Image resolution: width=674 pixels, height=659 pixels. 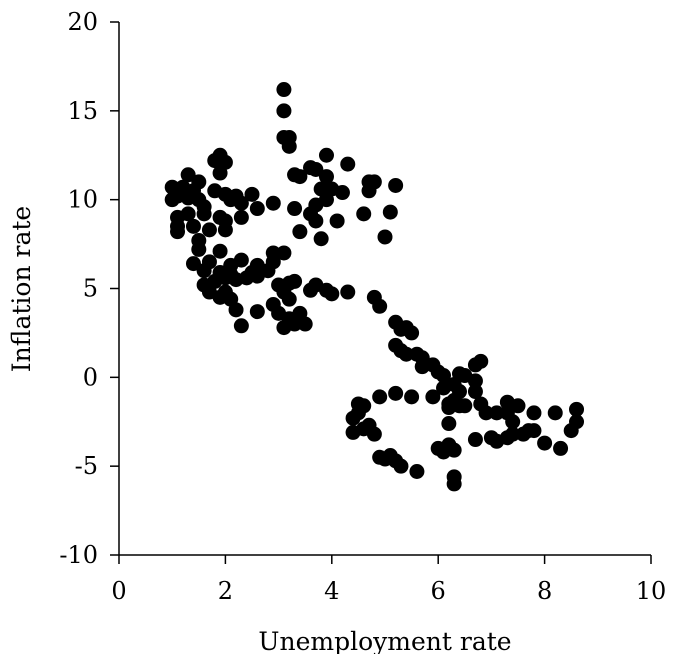 What do you see at coordinates (82, 200) in the screenshot?
I see `y-tick-label: 10` at bounding box center [82, 200].